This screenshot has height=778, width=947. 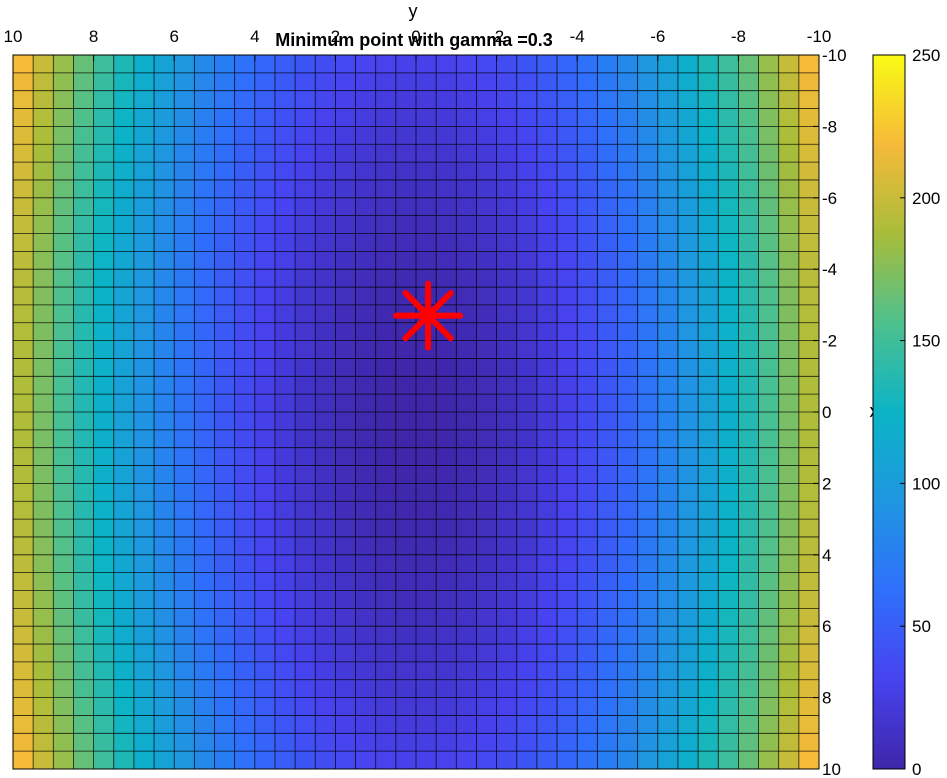 I want to click on marker-stroke, so click(x=428, y=316).